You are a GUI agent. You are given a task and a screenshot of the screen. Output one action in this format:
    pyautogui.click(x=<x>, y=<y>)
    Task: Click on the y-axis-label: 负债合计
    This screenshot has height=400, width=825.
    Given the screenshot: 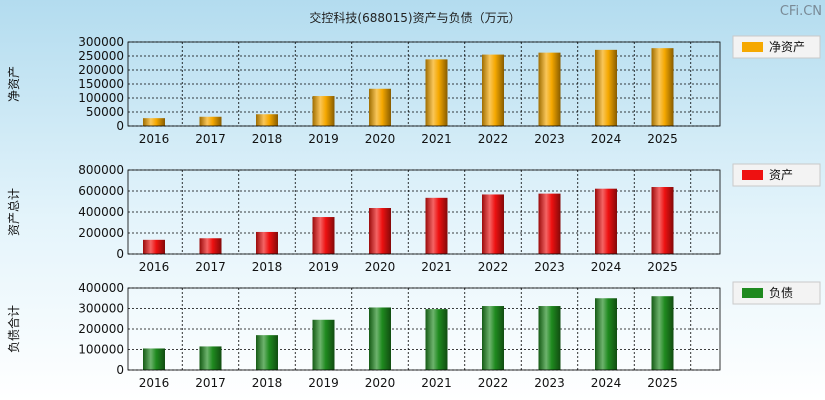 What is the action you would take?
    pyautogui.click(x=13, y=329)
    